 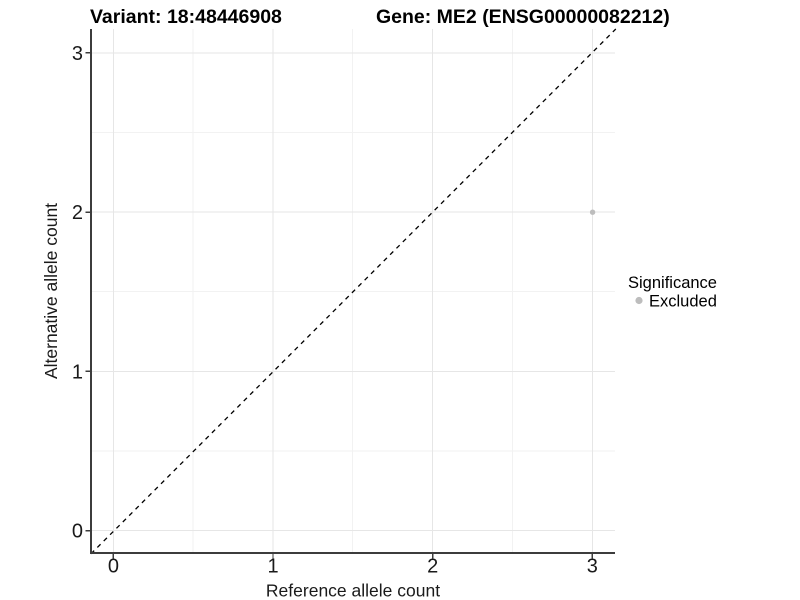 I want to click on y-axis-title: Alternative allele count, so click(x=51, y=291).